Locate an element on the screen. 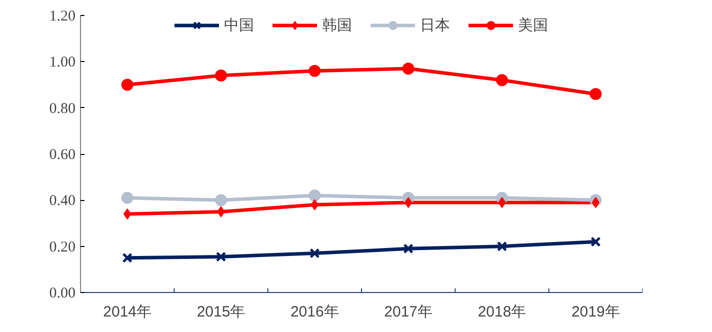 Image resolution: width=712 pixels, height=332 pixels. x-tick-label: 2015年 is located at coordinates (221, 312).